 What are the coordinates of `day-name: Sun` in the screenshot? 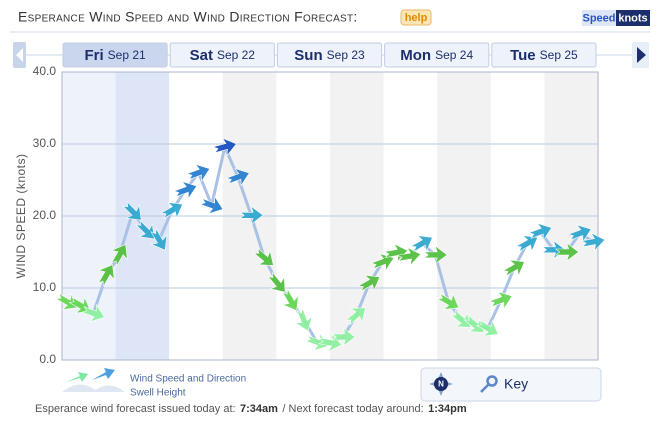 It's located at (308, 55).